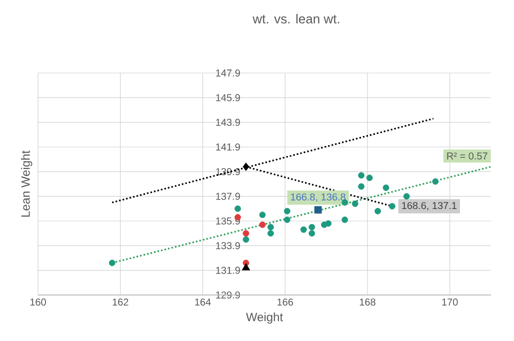  I want to click on annotation: 166.8, 136.8, so click(318, 197).